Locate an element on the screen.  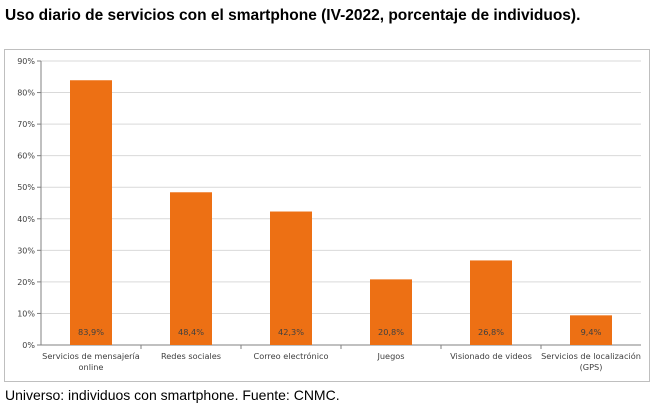
y-tick-label: 70% is located at coordinates (26, 124).